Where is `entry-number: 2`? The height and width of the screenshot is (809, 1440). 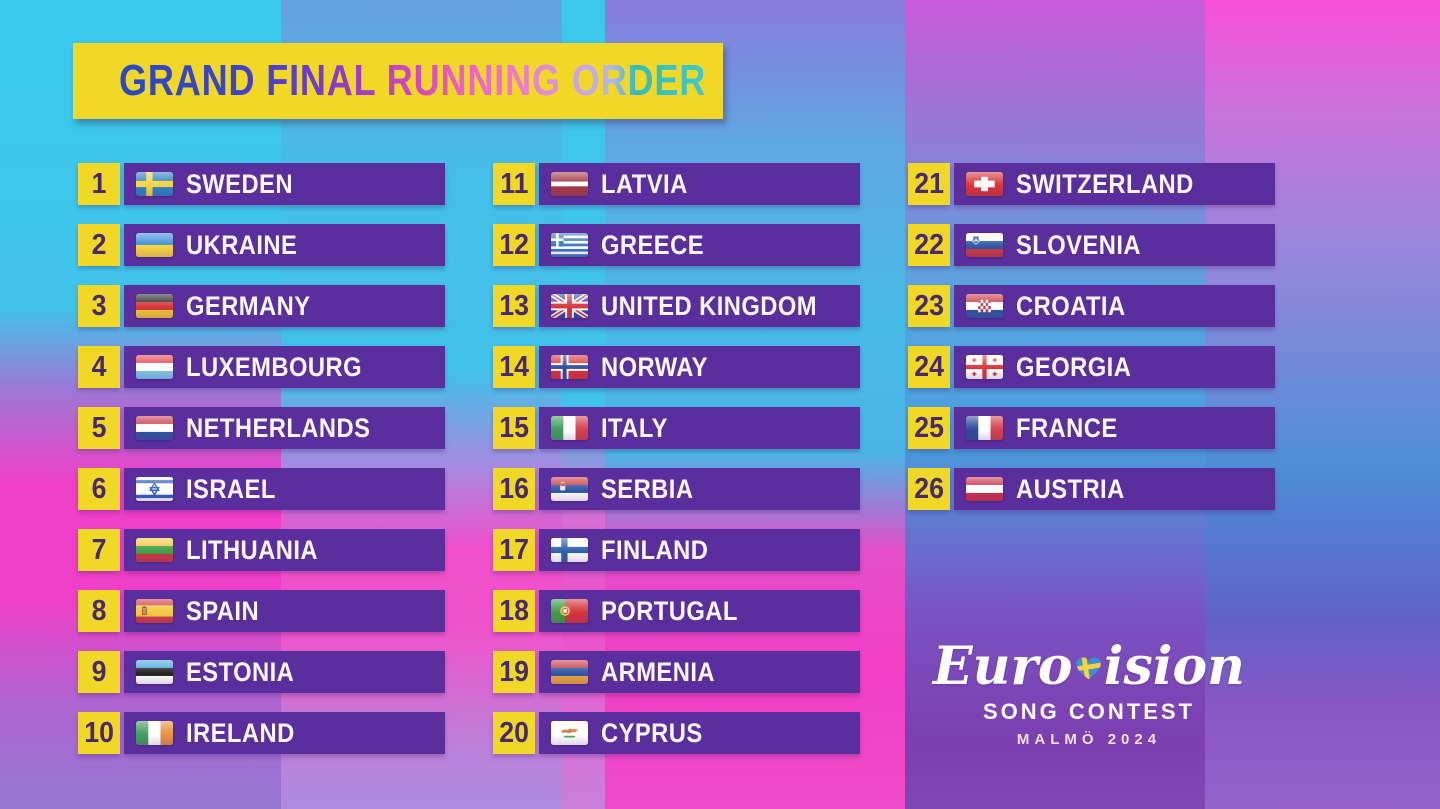 entry-number: 2 is located at coordinates (99, 245).